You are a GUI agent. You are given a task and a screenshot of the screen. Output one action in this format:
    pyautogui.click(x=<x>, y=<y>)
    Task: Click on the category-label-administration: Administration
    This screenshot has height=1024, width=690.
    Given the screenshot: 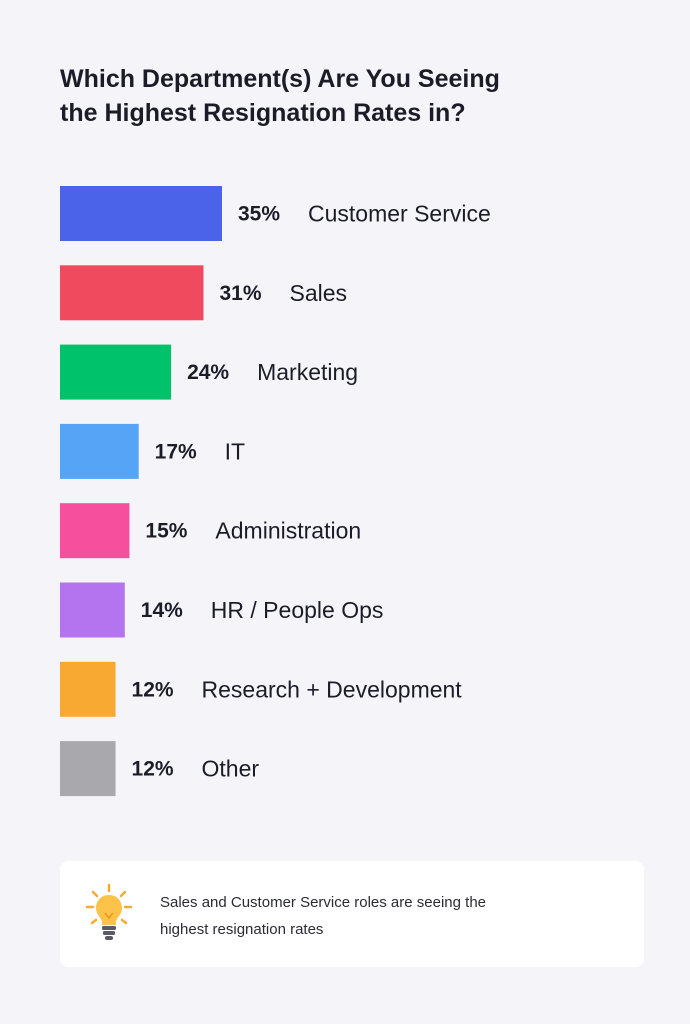 What is the action you would take?
    pyautogui.click(x=288, y=531)
    